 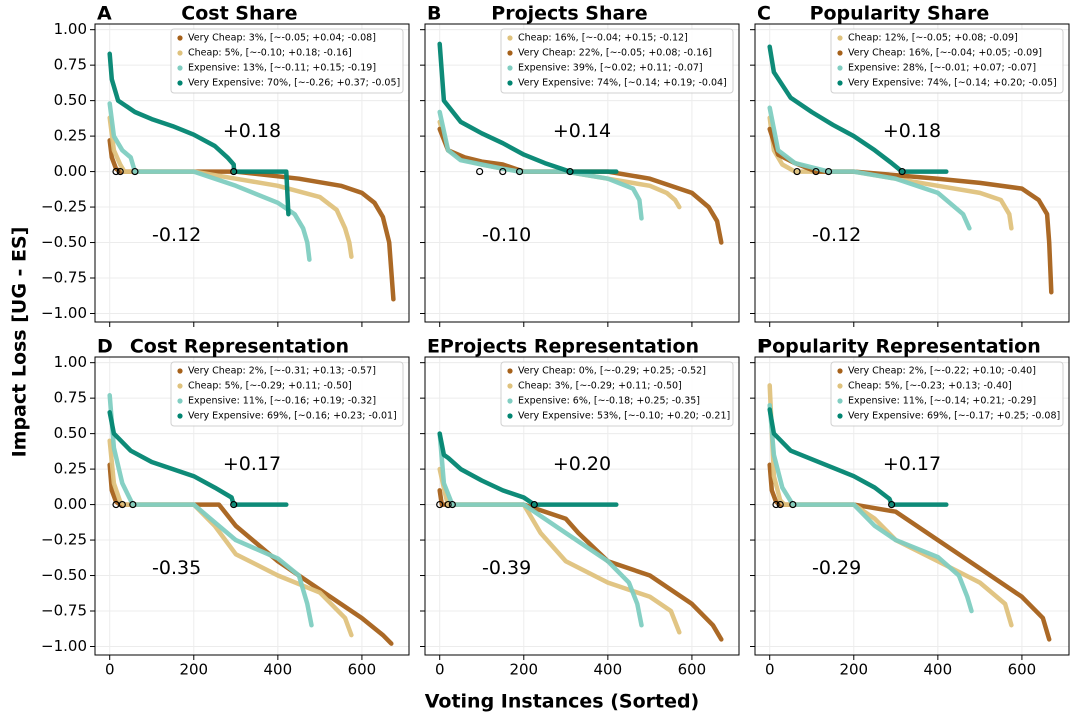 I want to click on y-tick-label: −1.00, so click(x=64, y=313).